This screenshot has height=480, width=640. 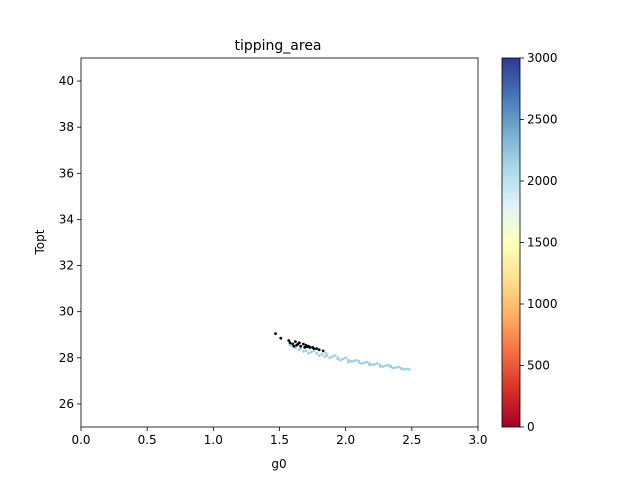 What do you see at coordinates (213, 440) in the screenshot?
I see `x-tick-label: 1.0` at bounding box center [213, 440].